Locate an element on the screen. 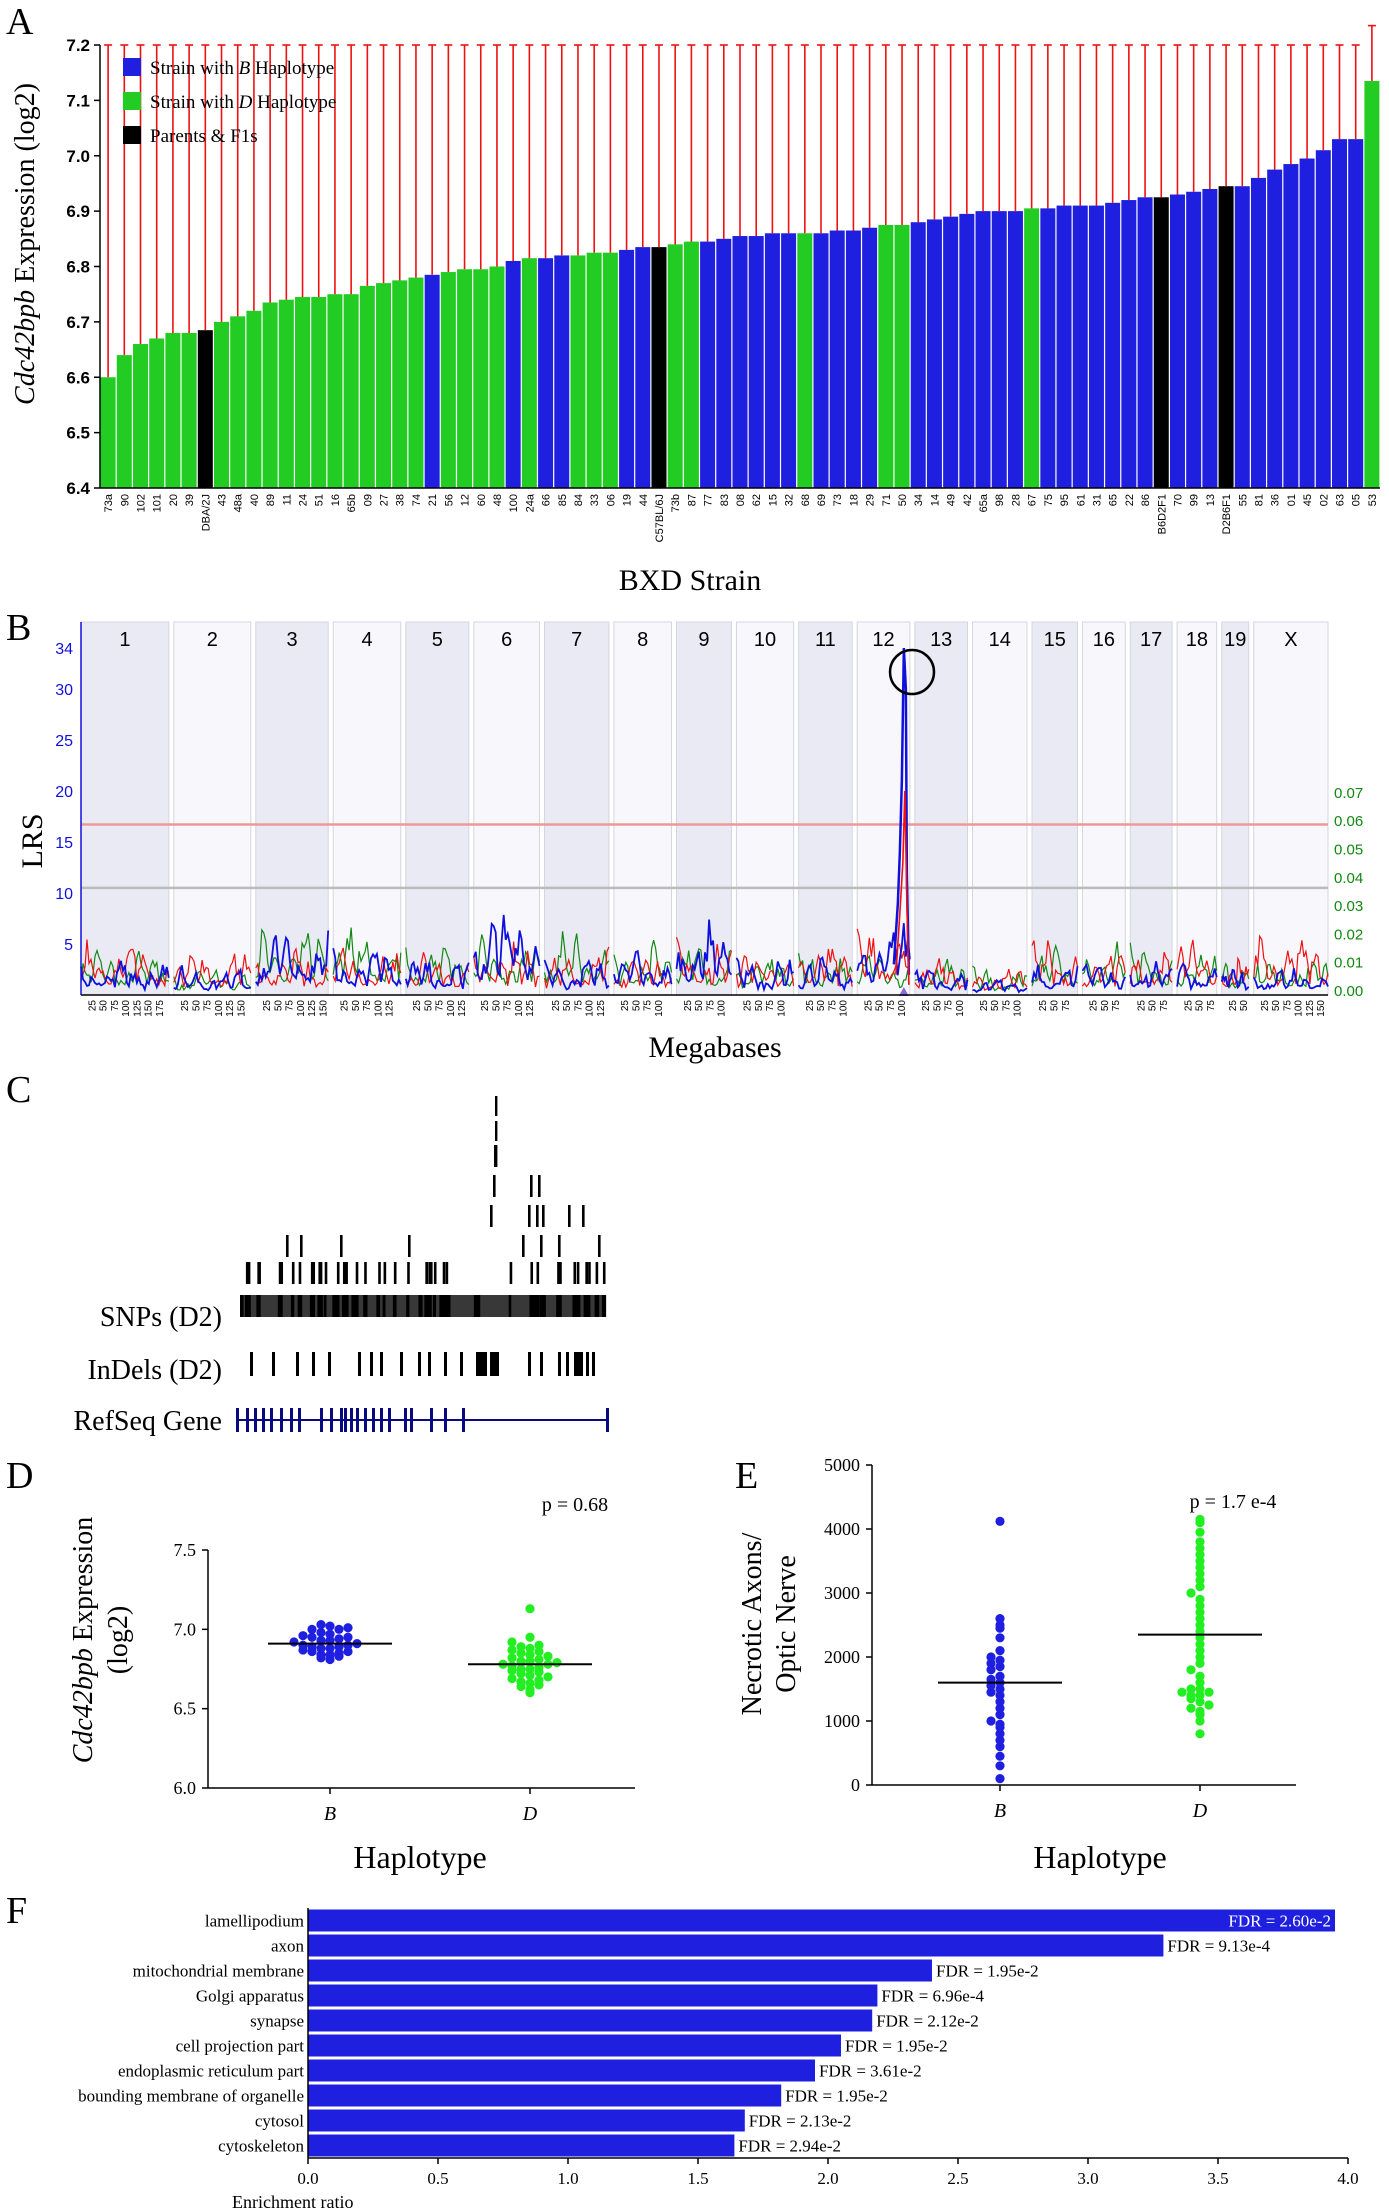  a-x-tick-label: 53 is located at coordinates (1373, 500).